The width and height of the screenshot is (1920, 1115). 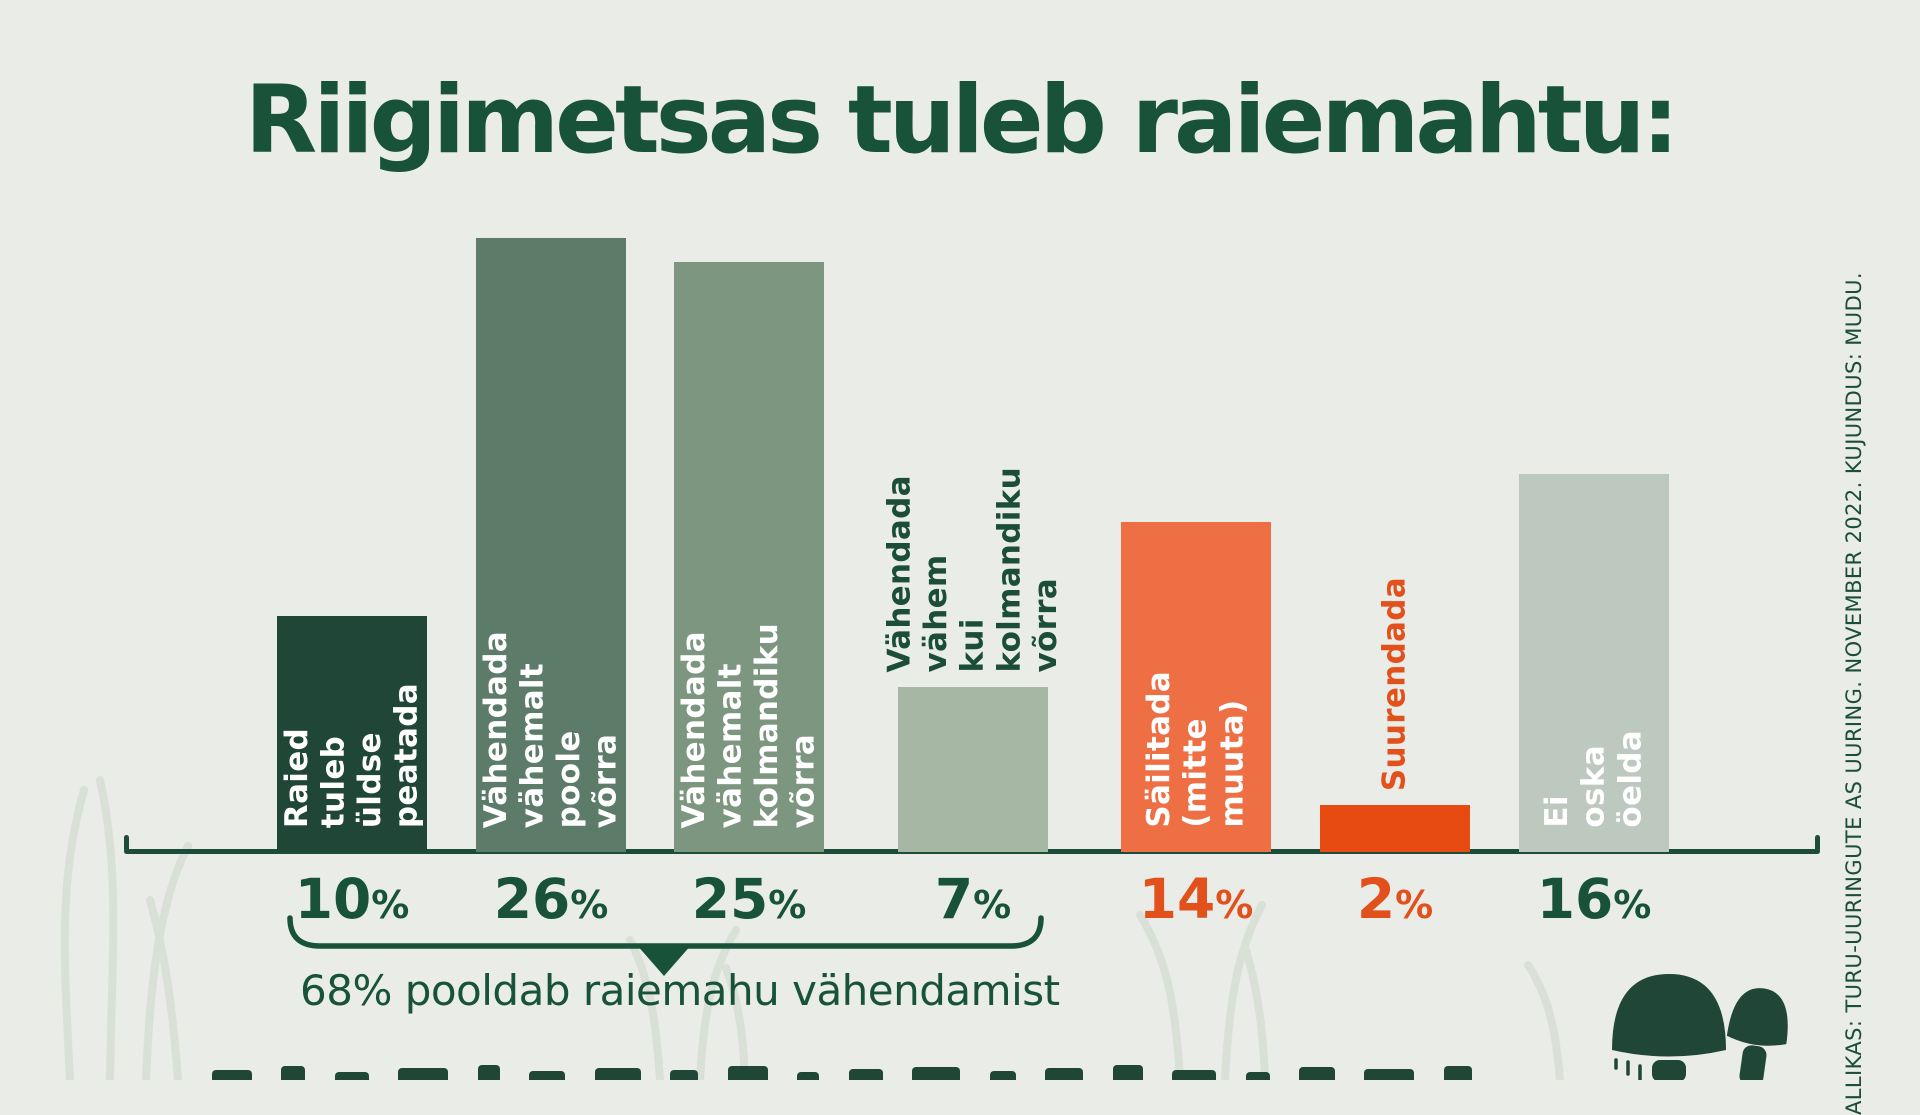 I want to click on percent-value: 26, so click(x=532, y=899).